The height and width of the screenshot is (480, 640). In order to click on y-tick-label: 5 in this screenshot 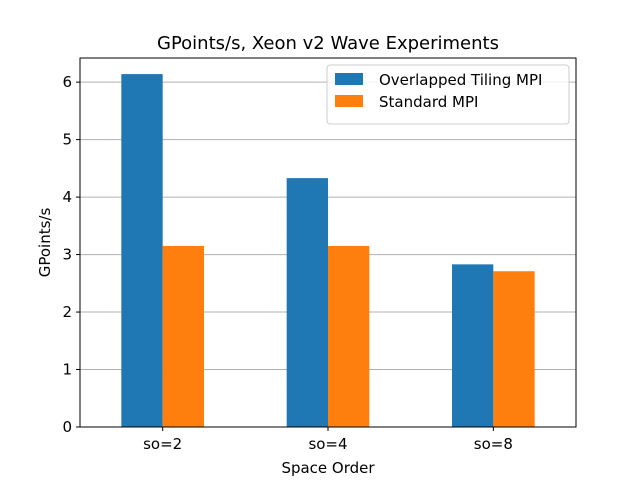, I will do `click(67, 140)`.